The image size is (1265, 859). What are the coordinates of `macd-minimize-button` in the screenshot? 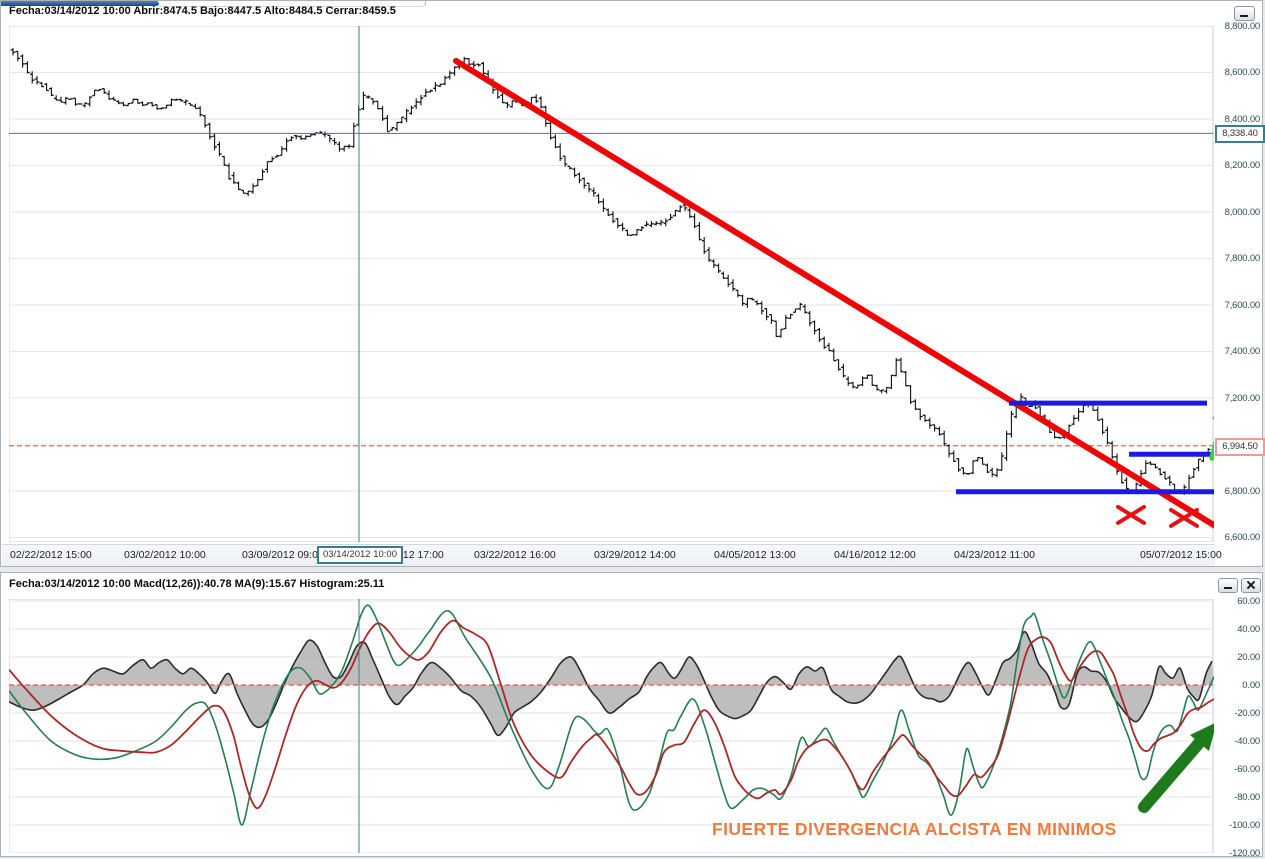 It's located at (1228, 585).